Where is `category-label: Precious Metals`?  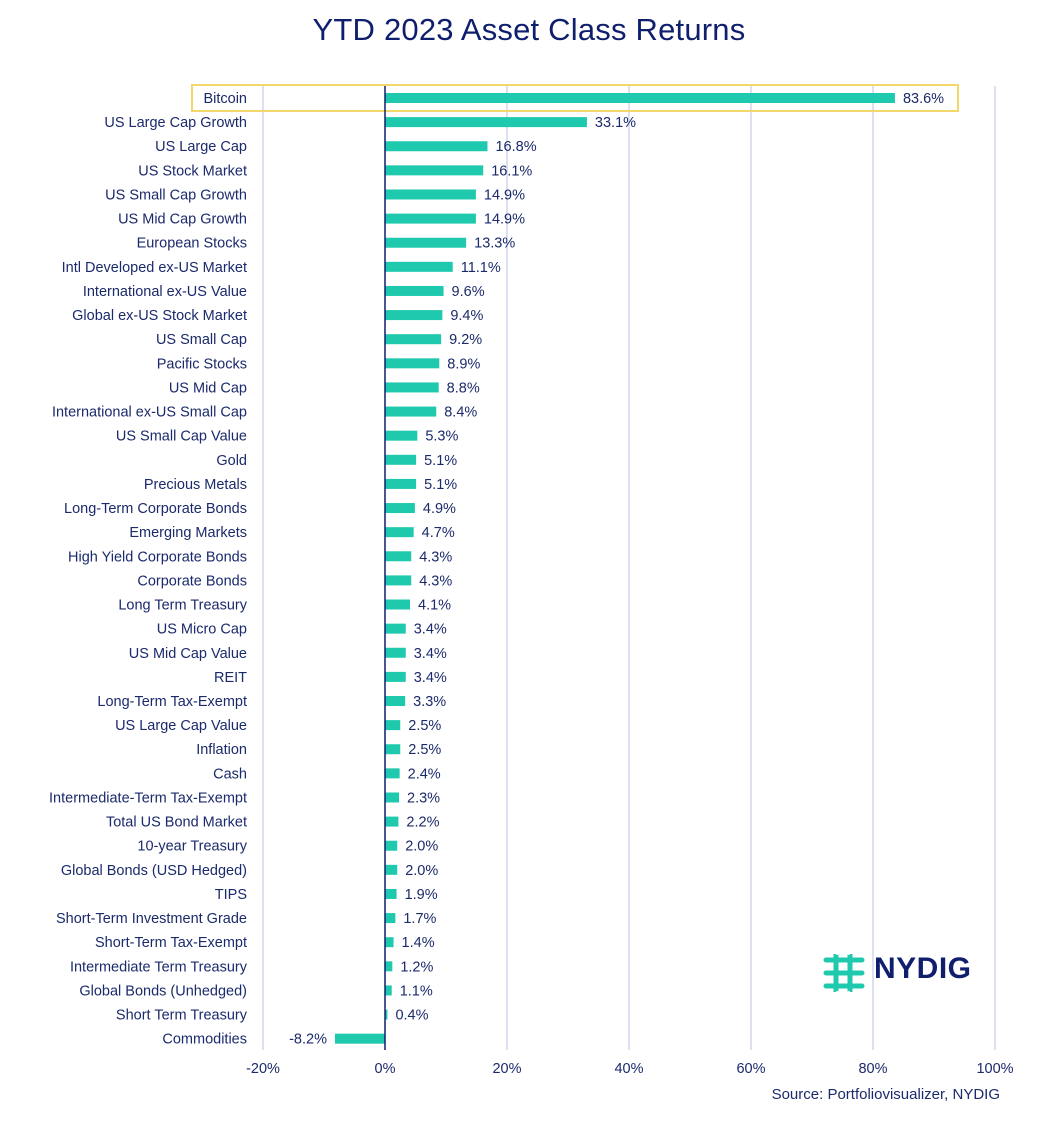
category-label: Precious Metals is located at coordinates (195, 485).